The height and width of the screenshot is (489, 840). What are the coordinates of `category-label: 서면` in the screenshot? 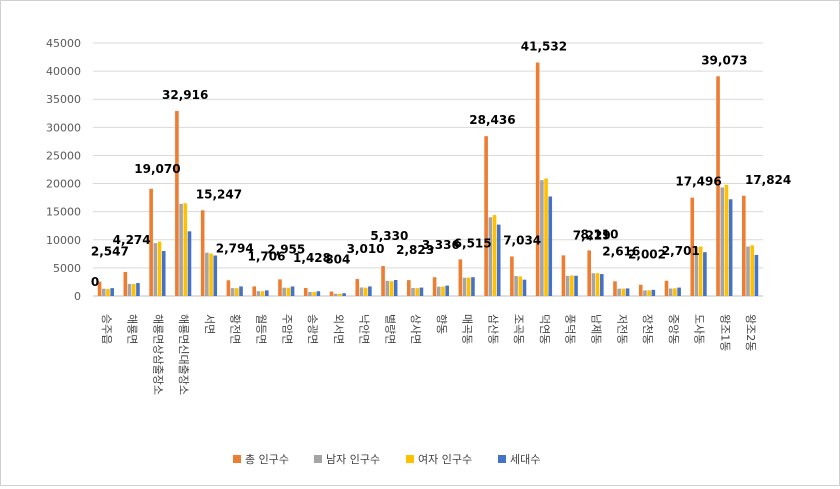 It's located at (209, 324).